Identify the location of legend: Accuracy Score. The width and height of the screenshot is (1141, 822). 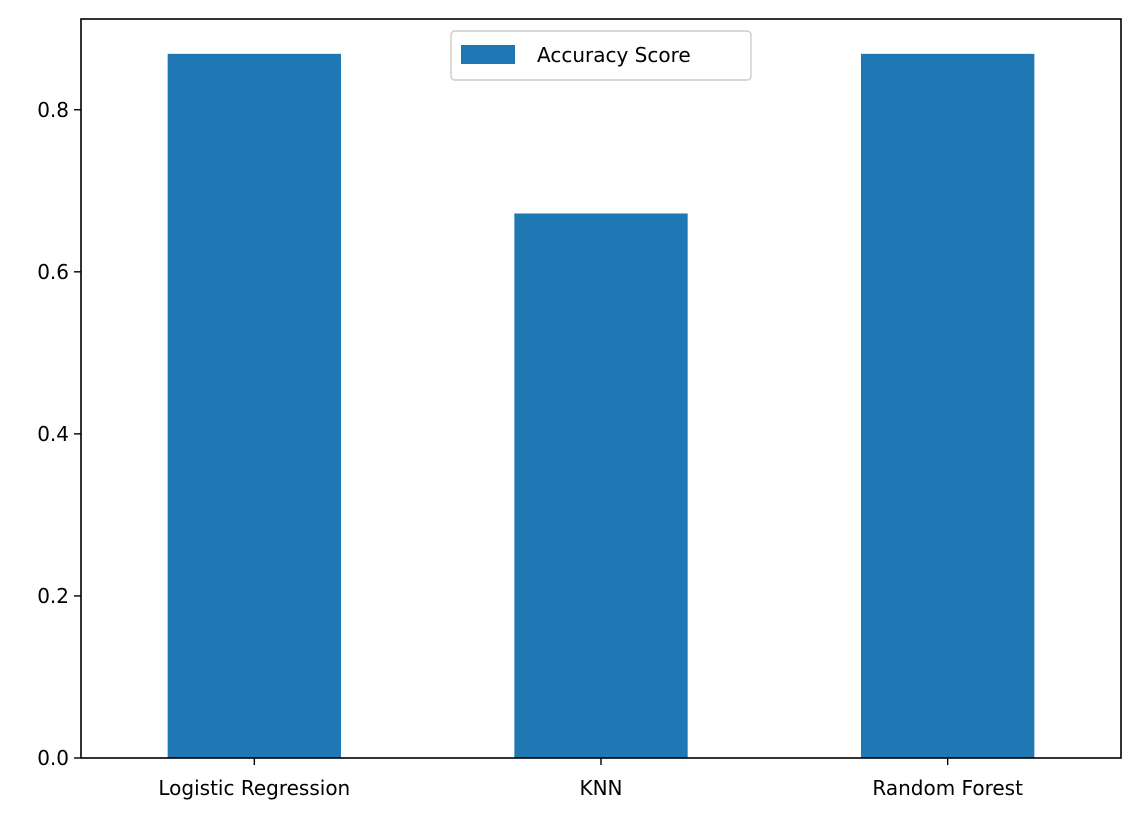
(601, 55).